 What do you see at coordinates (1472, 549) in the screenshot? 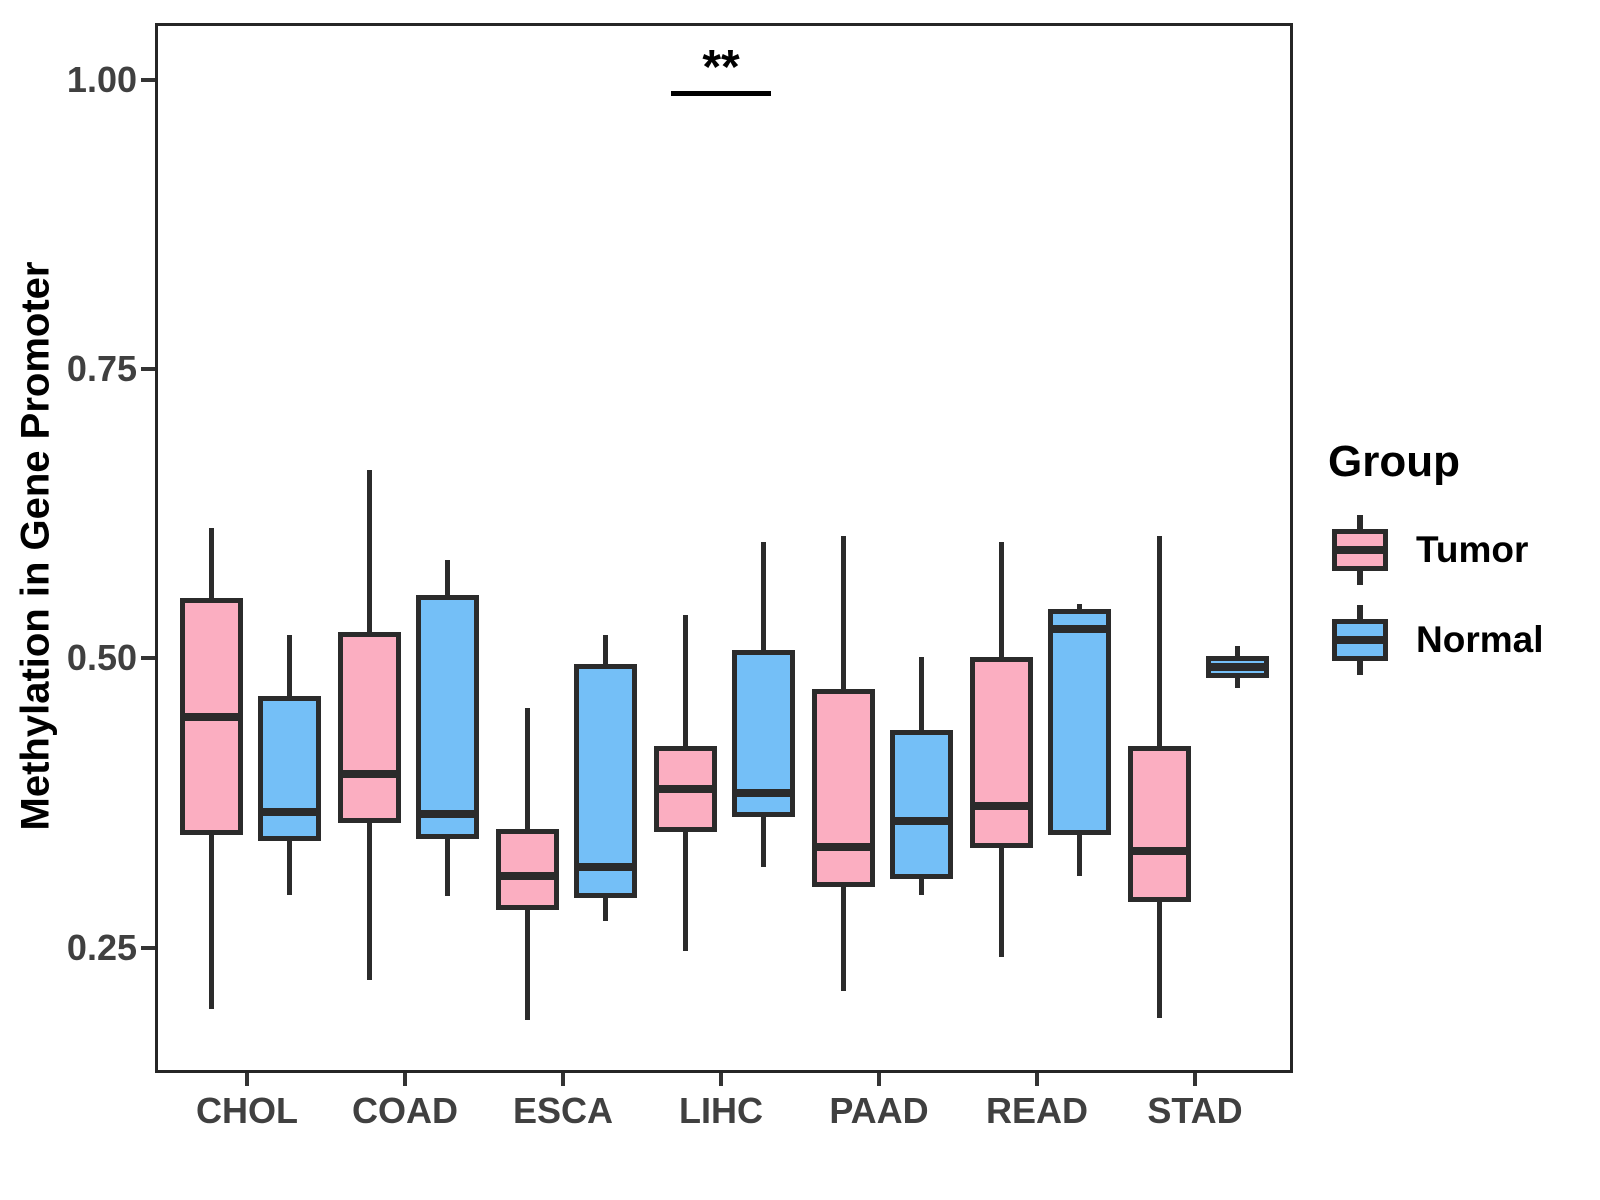
I see `legend-label-tumor: Tumor` at bounding box center [1472, 549].